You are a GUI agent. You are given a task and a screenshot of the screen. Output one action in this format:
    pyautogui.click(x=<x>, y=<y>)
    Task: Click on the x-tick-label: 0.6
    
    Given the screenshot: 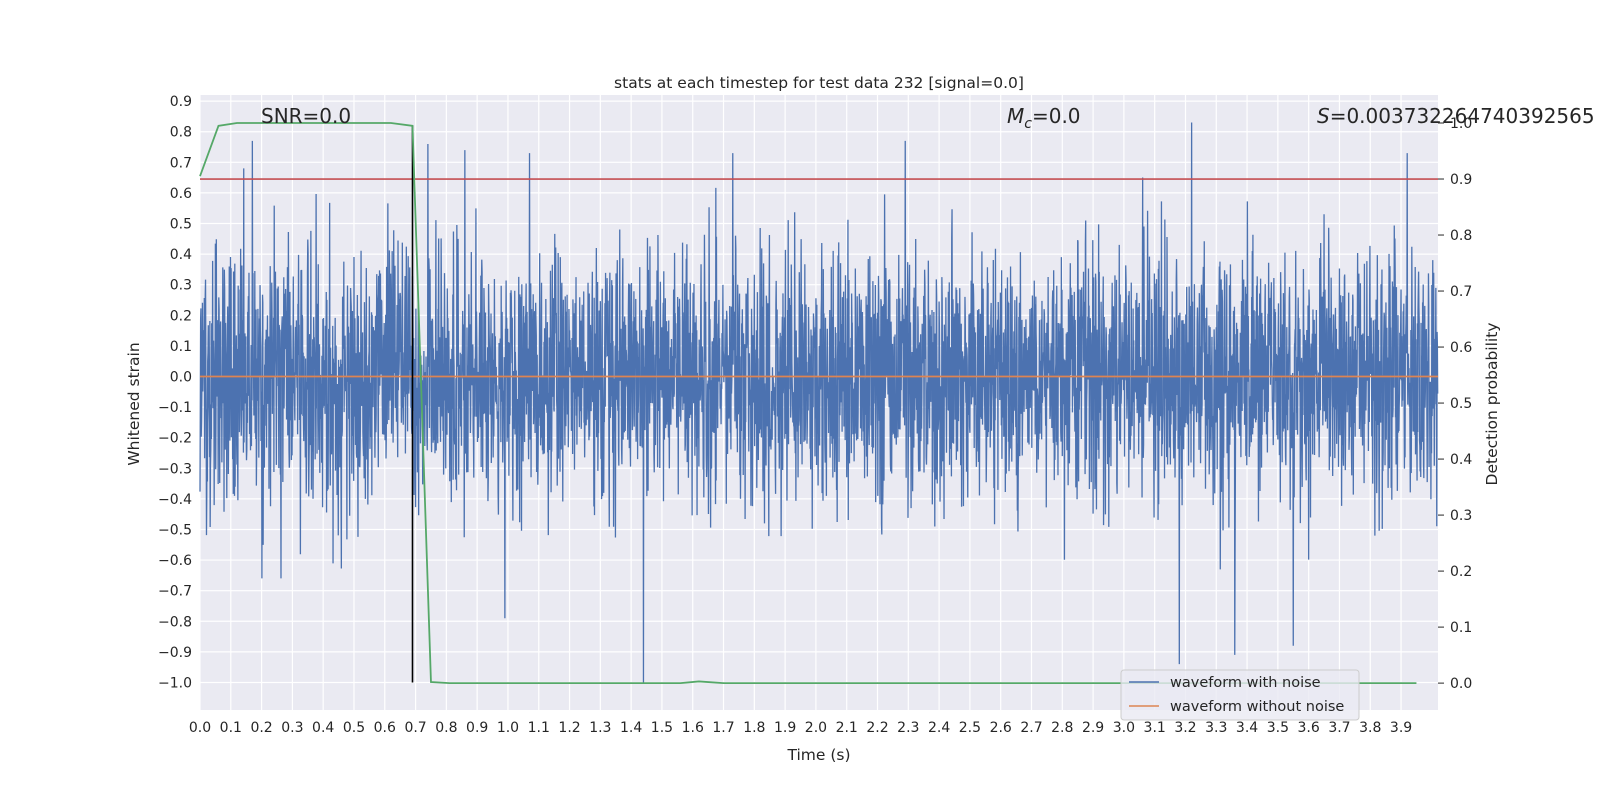 What is the action you would take?
    pyautogui.click(x=385, y=728)
    